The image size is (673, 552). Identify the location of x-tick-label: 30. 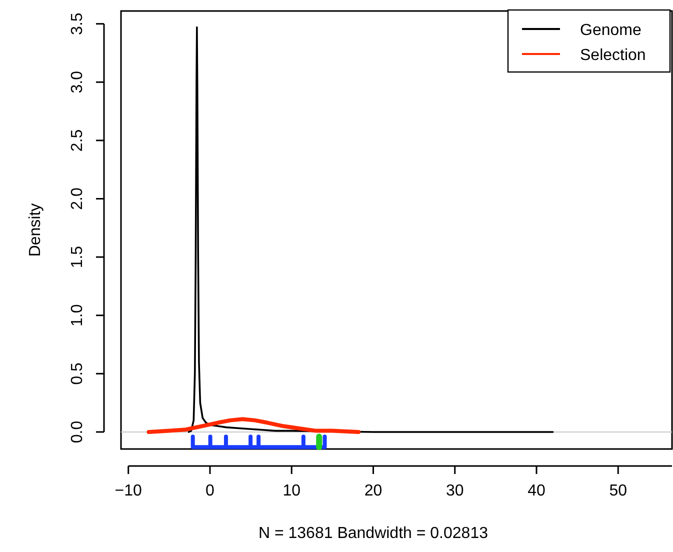
(455, 491).